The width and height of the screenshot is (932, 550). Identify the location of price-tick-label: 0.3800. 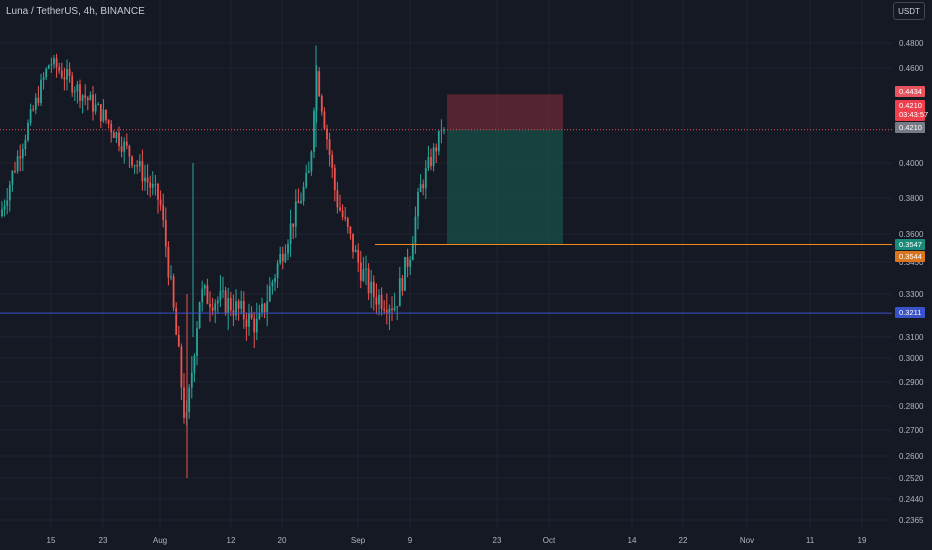
(911, 198).